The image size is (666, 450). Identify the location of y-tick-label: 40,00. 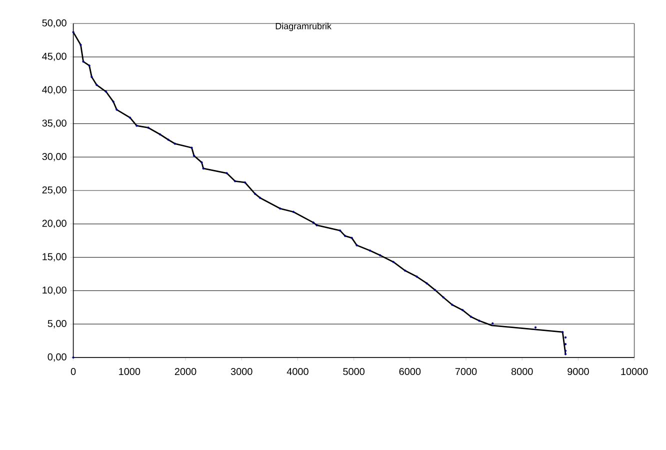
(54, 90).